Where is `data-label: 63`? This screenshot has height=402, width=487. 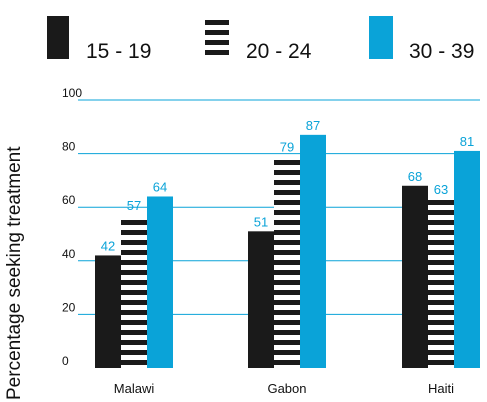 data-label: 63 is located at coordinates (441, 189).